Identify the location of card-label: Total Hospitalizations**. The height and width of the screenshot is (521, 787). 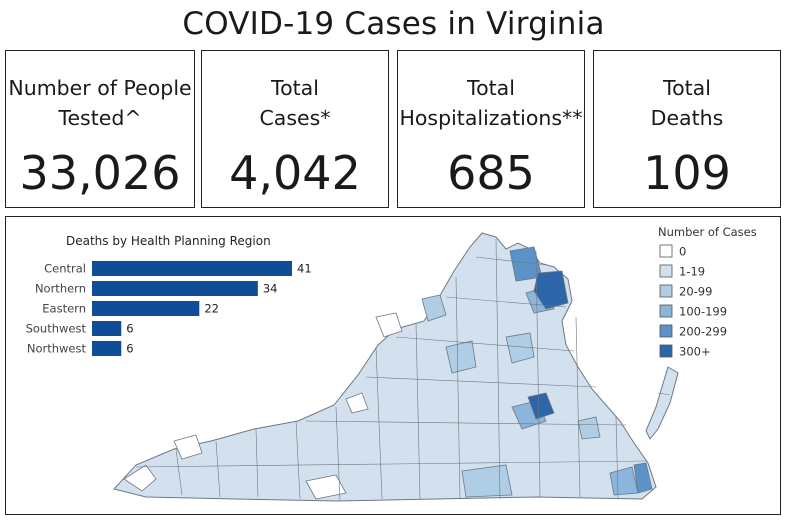
(491, 103).